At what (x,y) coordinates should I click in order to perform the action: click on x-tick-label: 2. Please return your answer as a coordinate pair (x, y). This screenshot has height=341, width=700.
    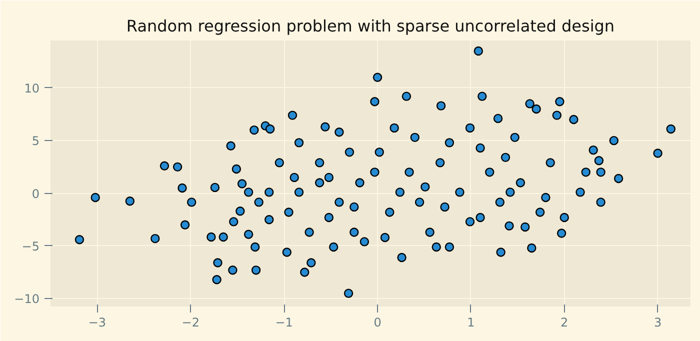
    Looking at the image, I should click on (564, 323).